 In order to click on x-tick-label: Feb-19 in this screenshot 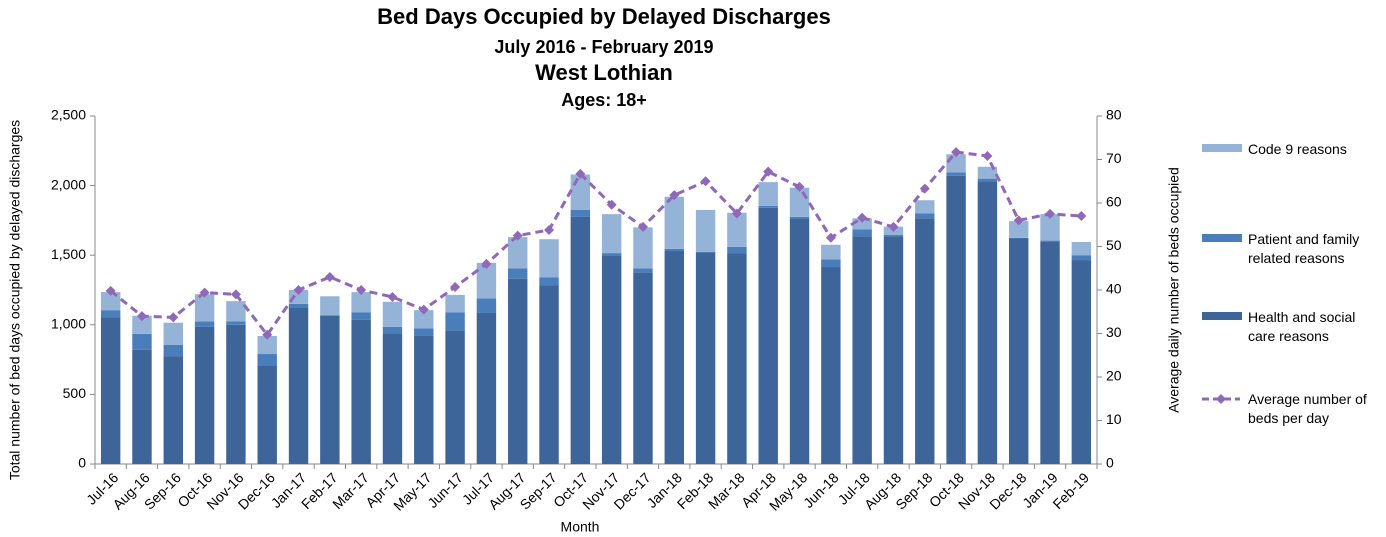, I will do `click(1070, 490)`.